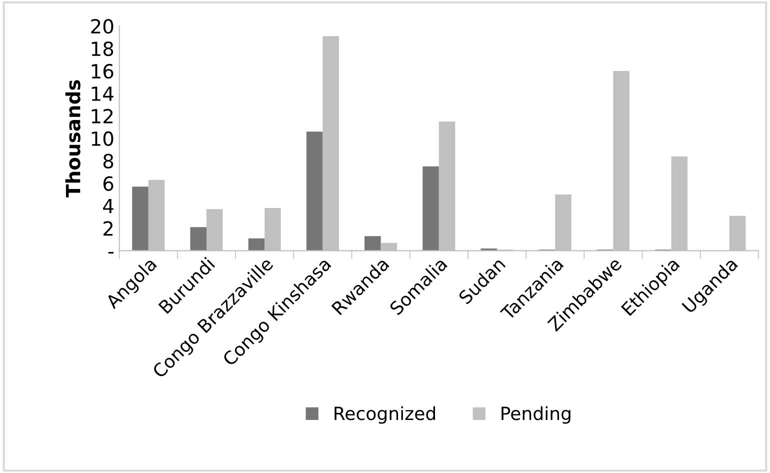 This screenshot has width=770, height=473. I want to click on legend-label: Recognized, so click(385, 415).